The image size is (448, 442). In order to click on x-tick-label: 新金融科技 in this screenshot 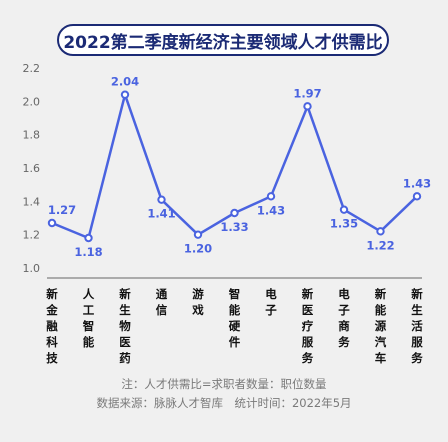, I will do `click(51, 326)`.